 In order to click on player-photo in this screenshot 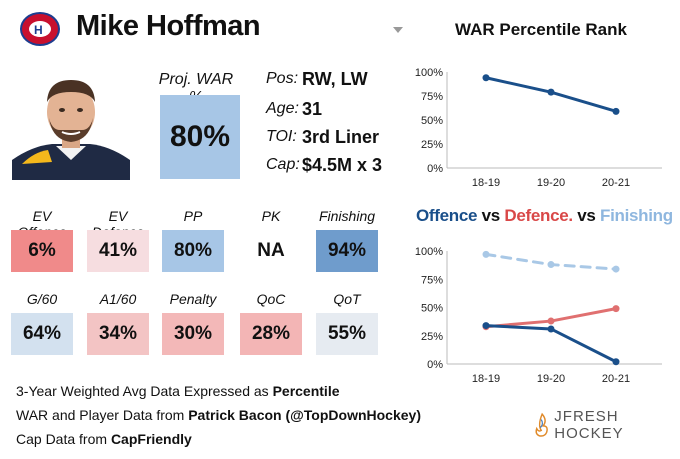, I will do `click(71, 124)`.